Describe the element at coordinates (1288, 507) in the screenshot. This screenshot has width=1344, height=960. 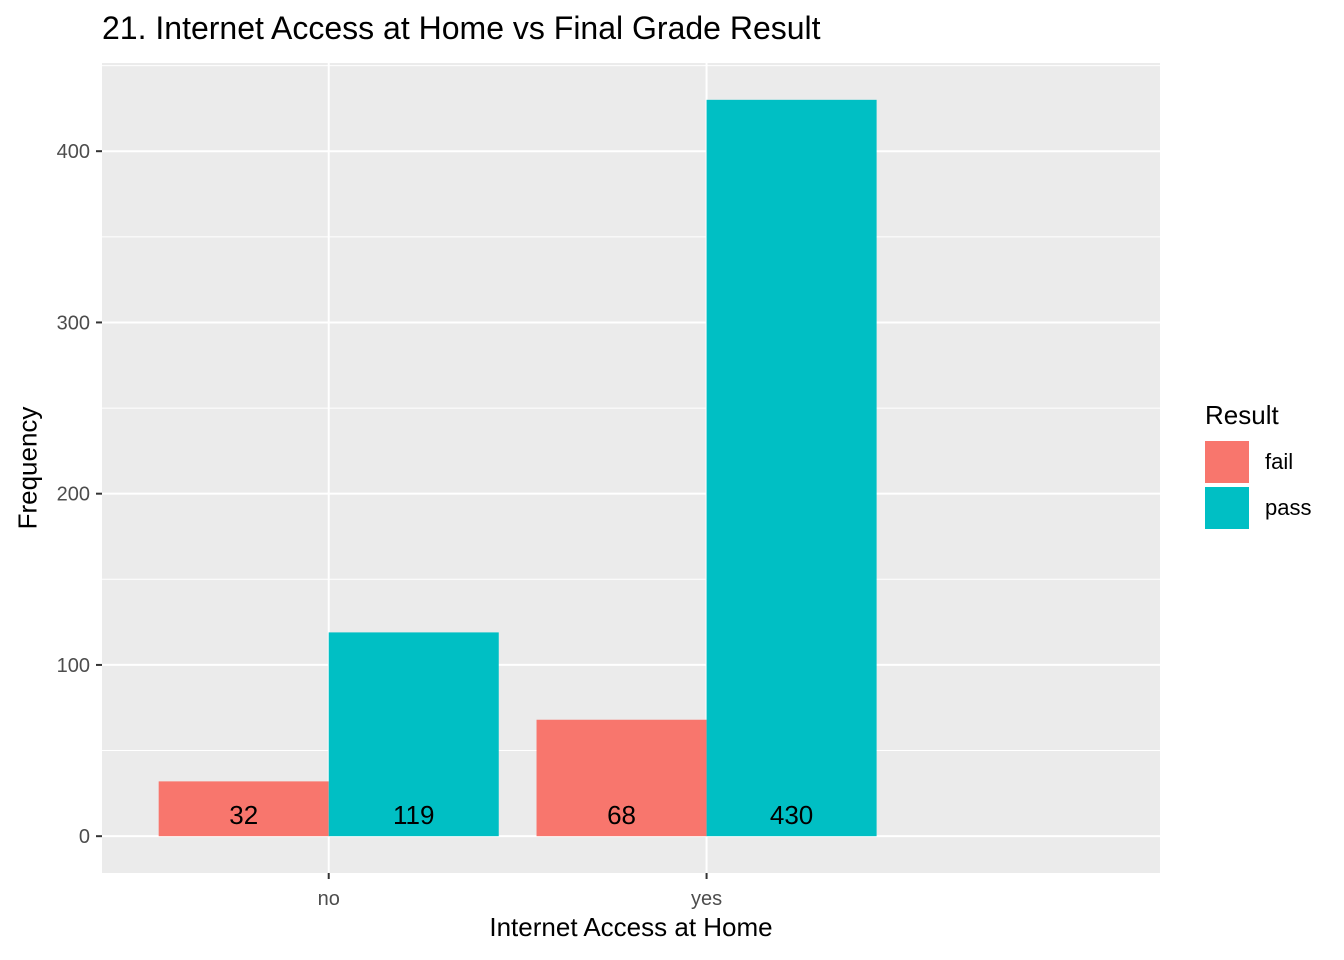
I see `legend-label-pass: pass` at that location.